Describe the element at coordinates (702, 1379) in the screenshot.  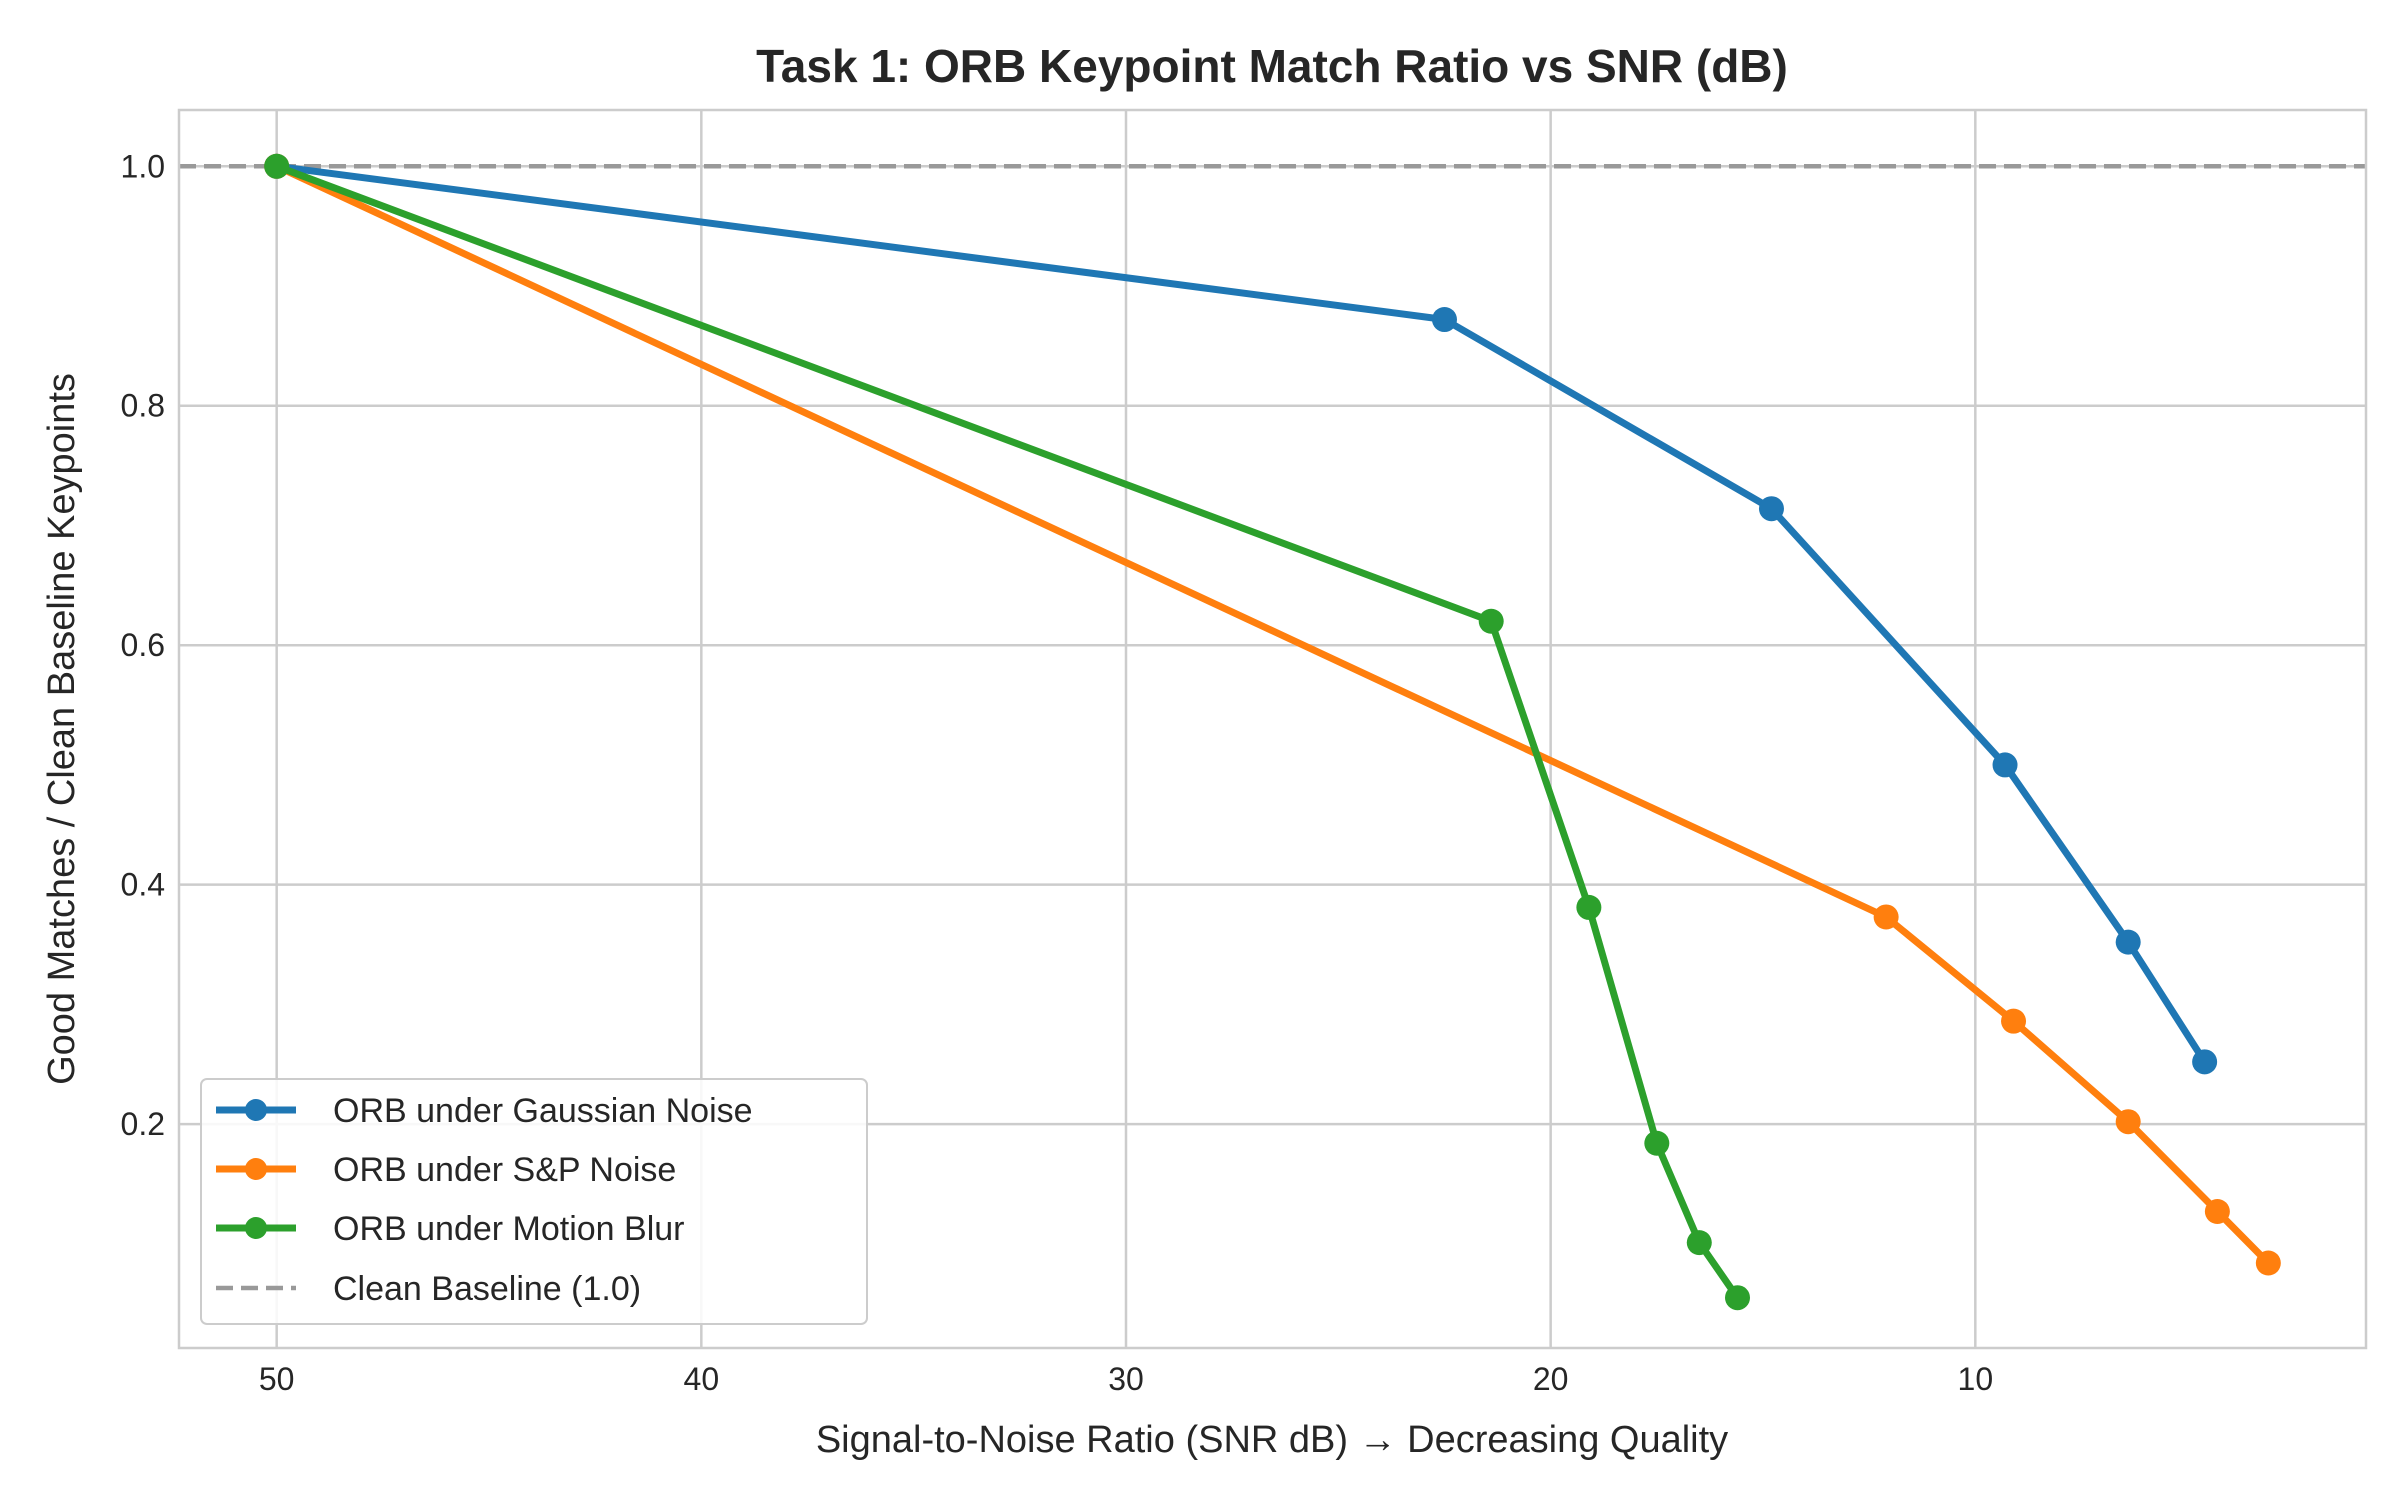
I see `x-tick-label: 40` at that location.